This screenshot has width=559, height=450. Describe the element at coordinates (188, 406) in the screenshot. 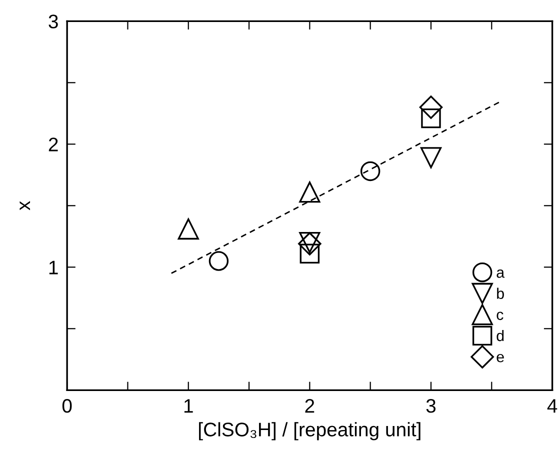

I see `x-tick-label: 1` at that location.